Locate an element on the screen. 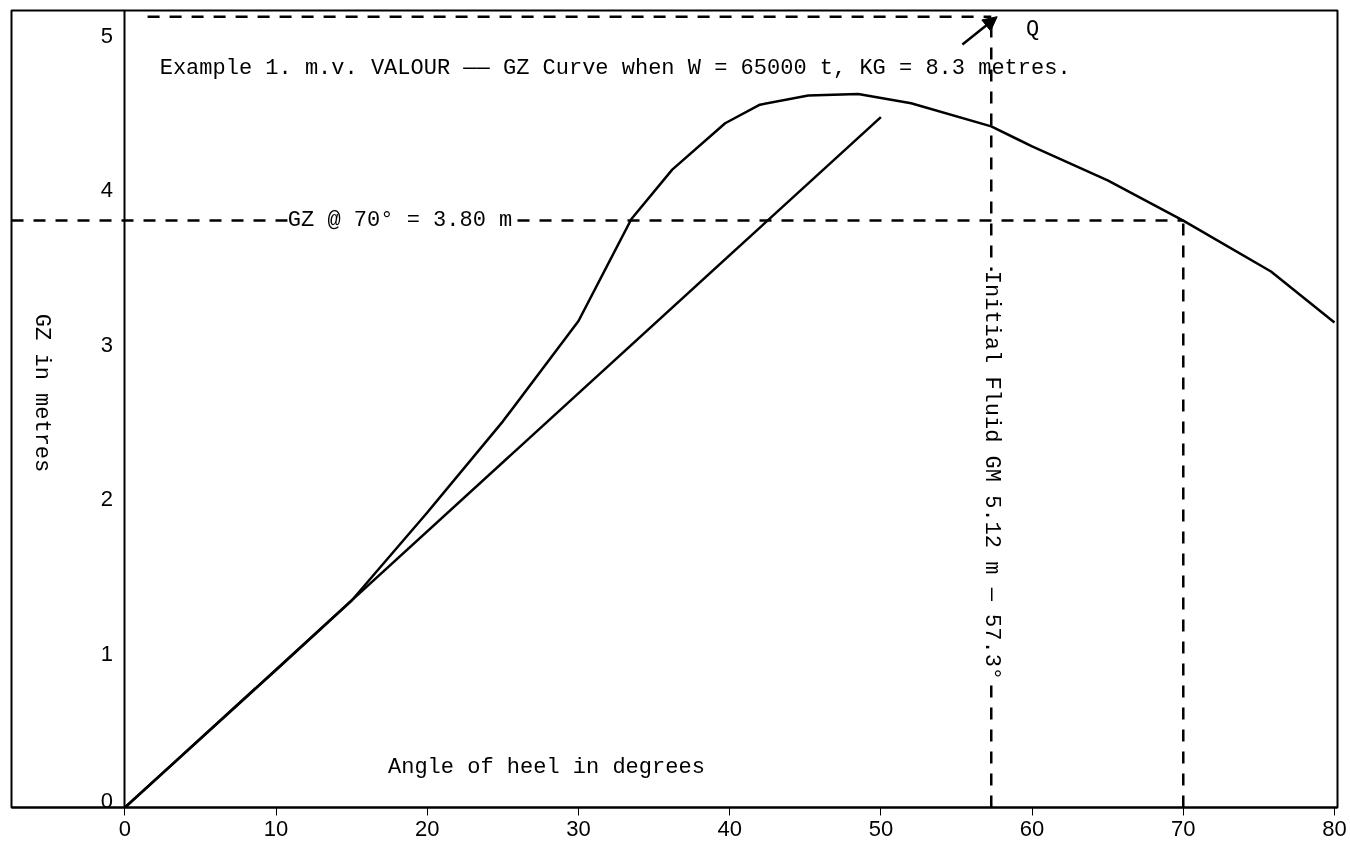  y-tick-label: 5 is located at coordinates (106, 35).